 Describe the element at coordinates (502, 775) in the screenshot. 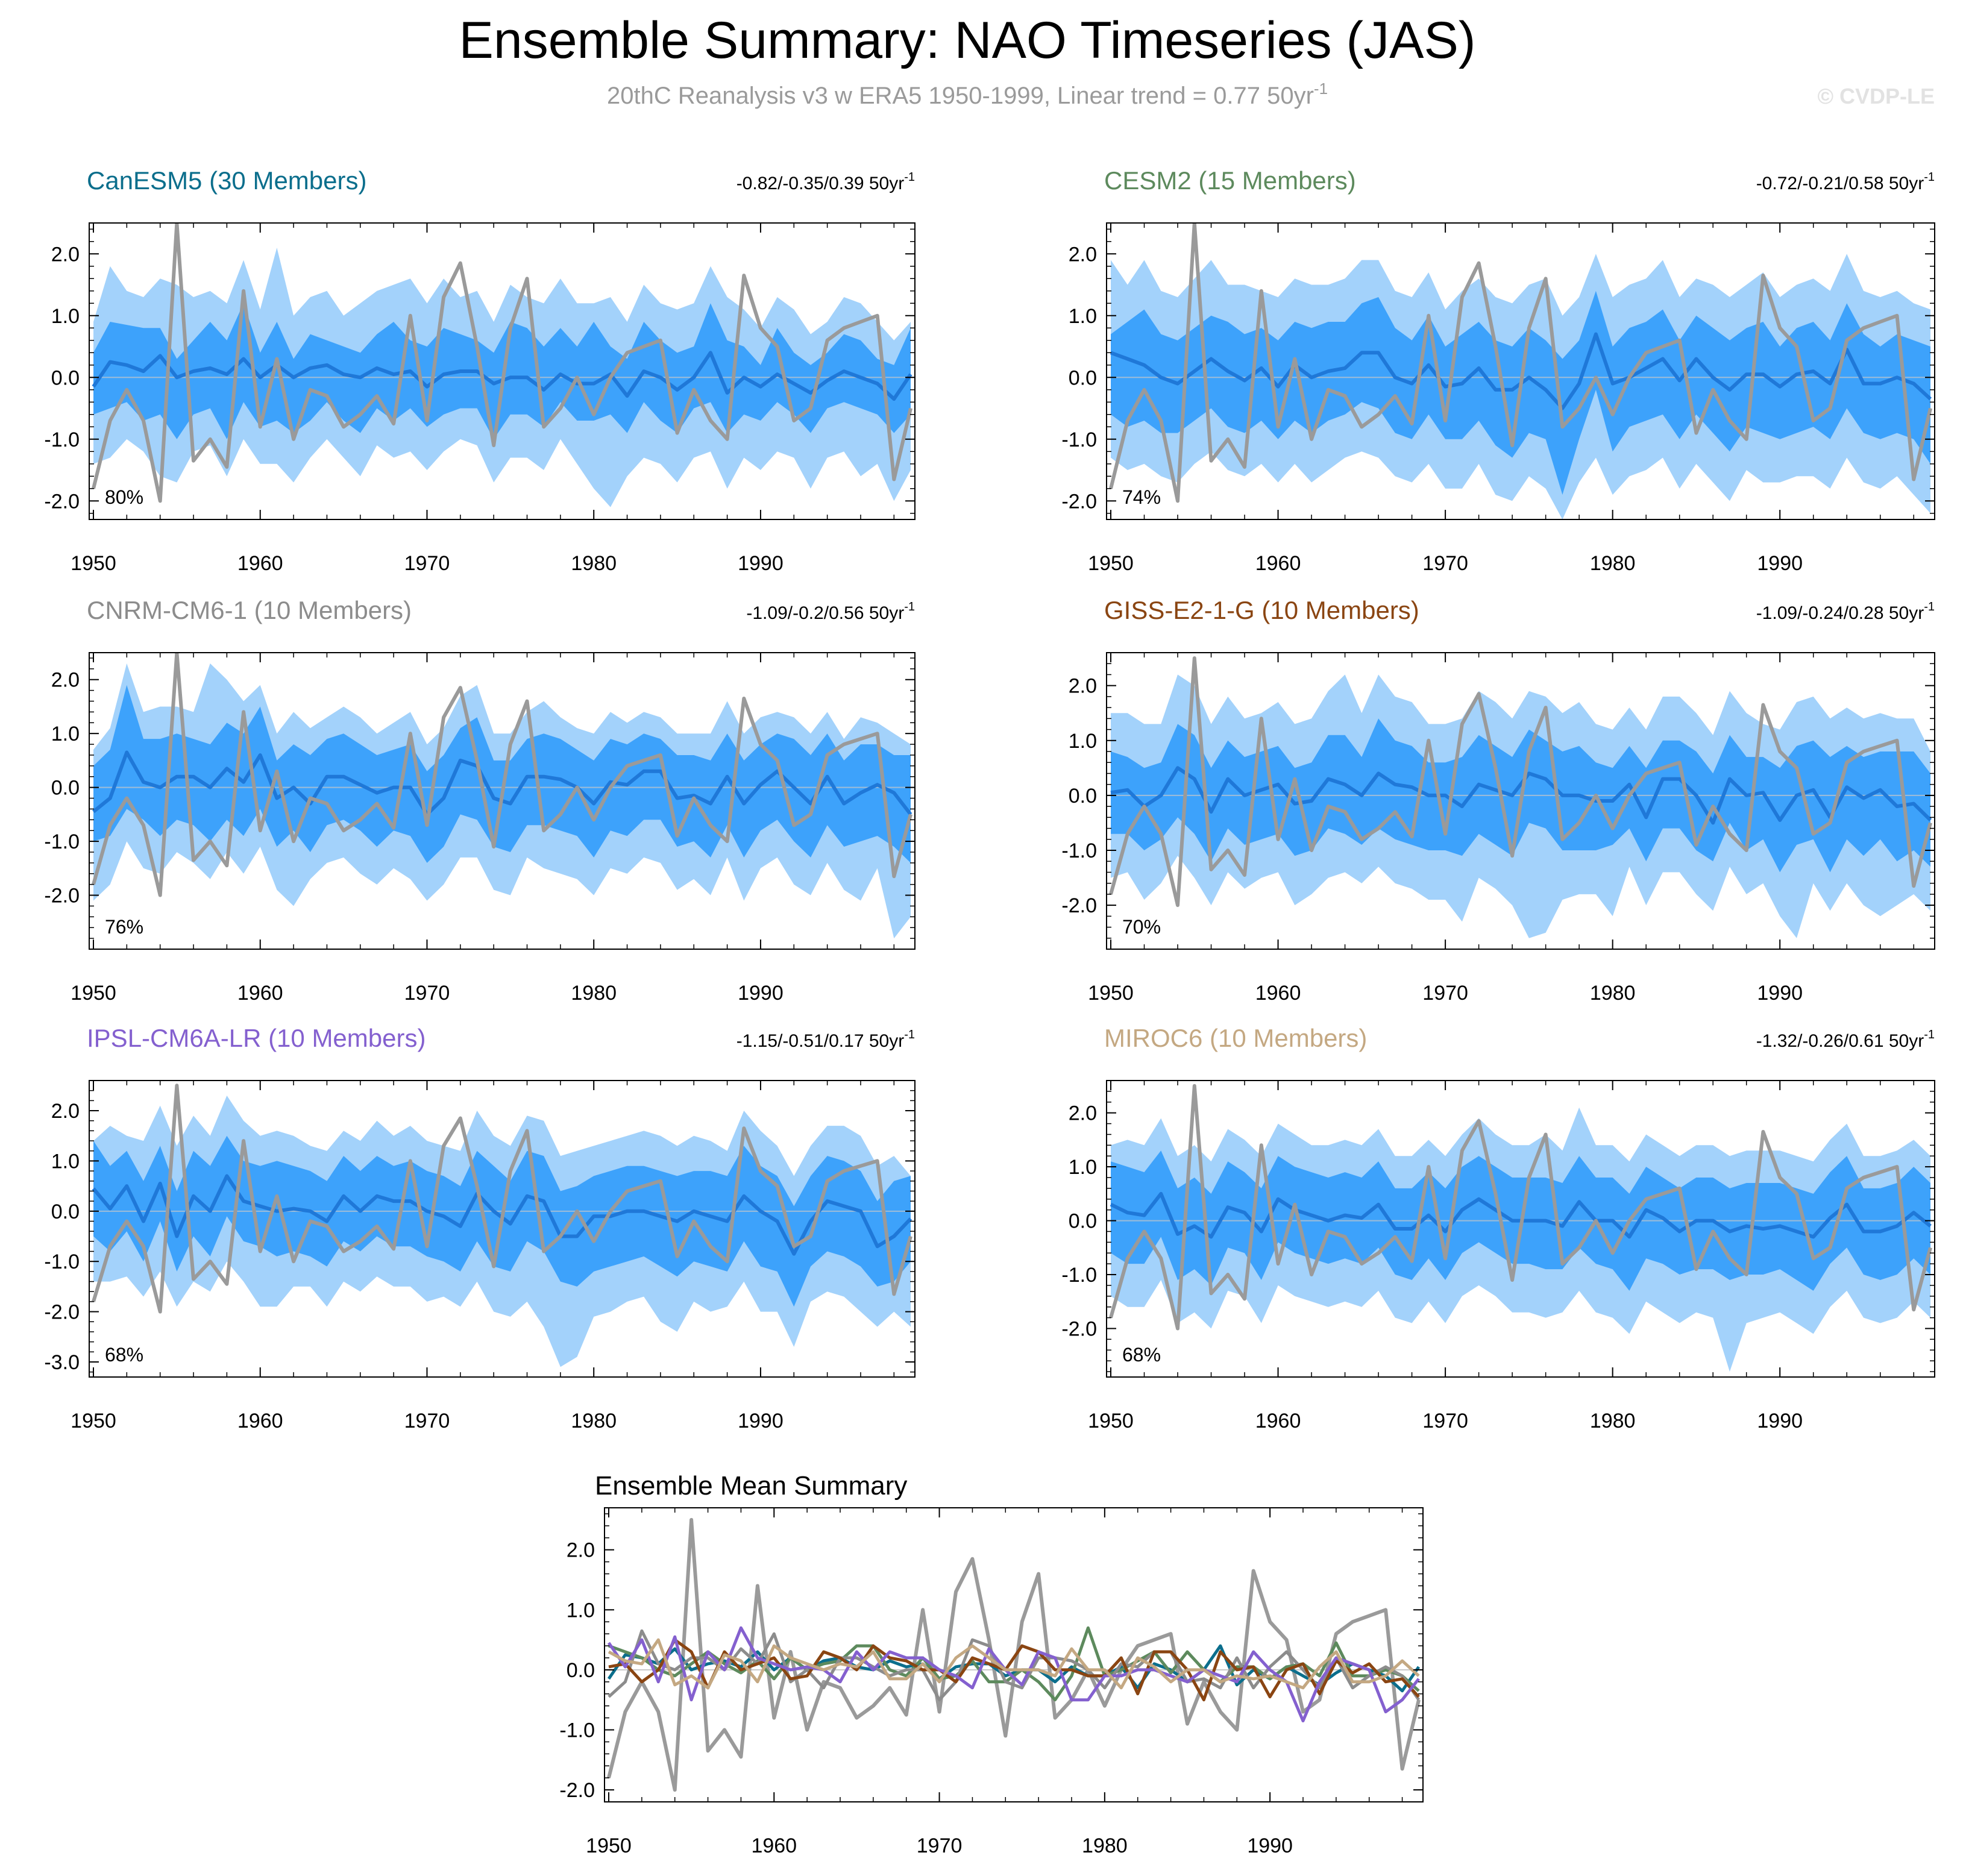

I see `panel-cnrm-cm6-1-observed-line` at that location.